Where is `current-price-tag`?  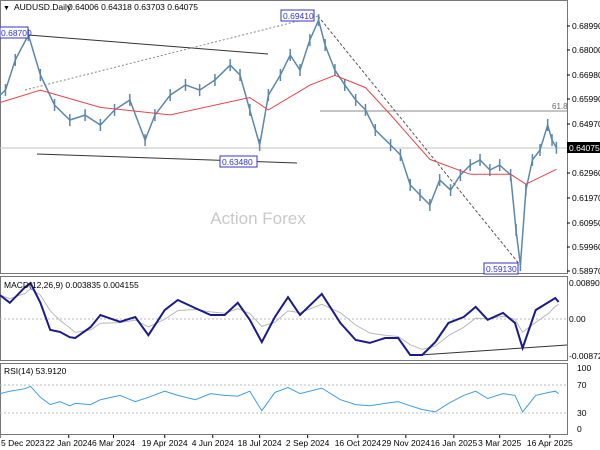
current-price-tag is located at coordinates (583, 147).